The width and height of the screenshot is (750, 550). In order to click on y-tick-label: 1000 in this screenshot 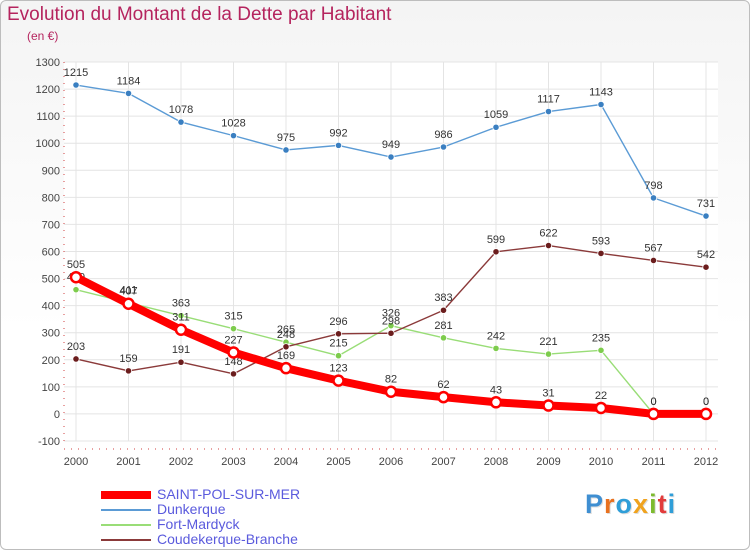, I will do `click(48, 144)`.